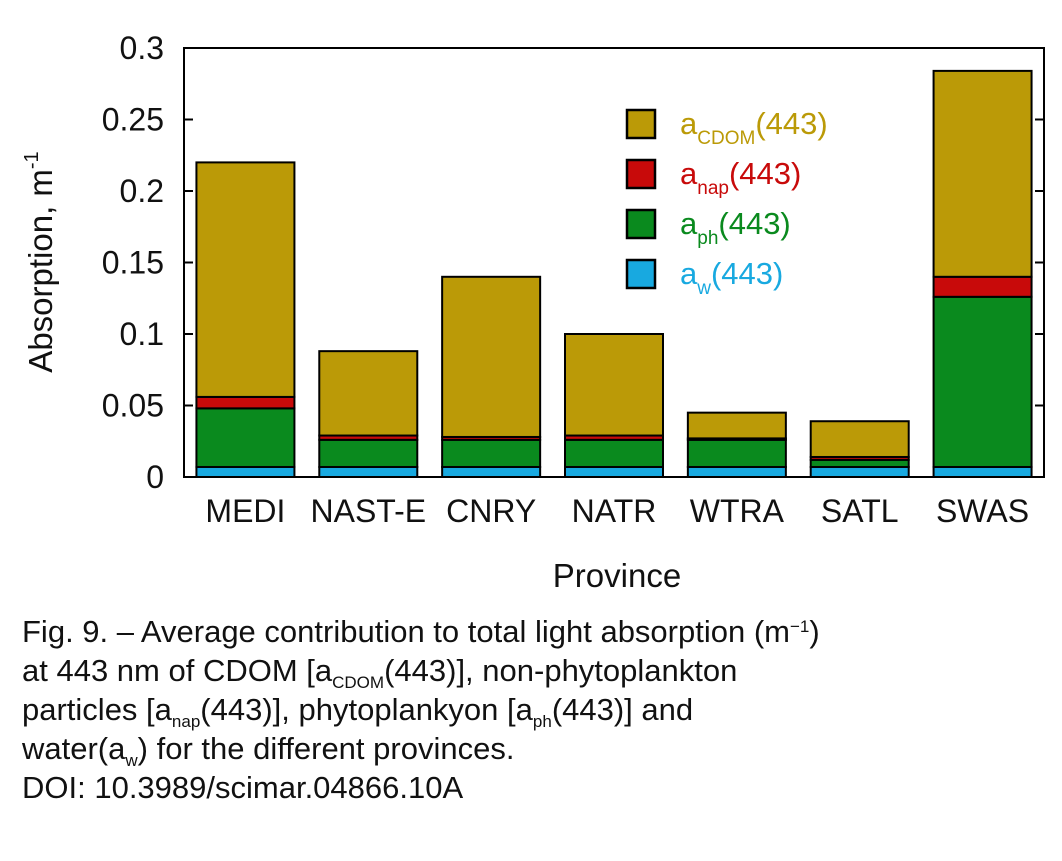 This screenshot has height=861, width=1062. What do you see at coordinates (737, 511) in the screenshot?
I see `x-category-label: WTRA` at bounding box center [737, 511].